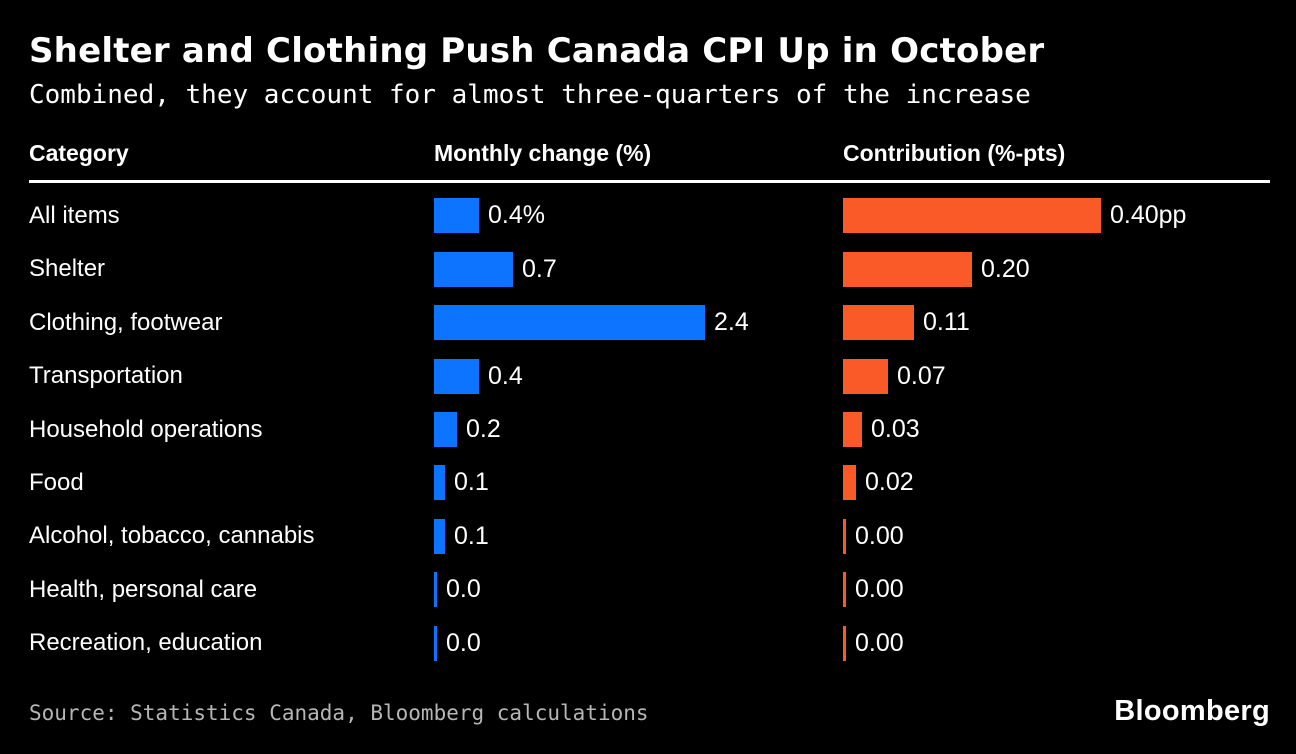 The height and width of the screenshot is (754, 1296). What do you see at coordinates (889, 482) in the screenshot?
I see `contribution-bar-value: 0.02` at bounding box center [889, 482].